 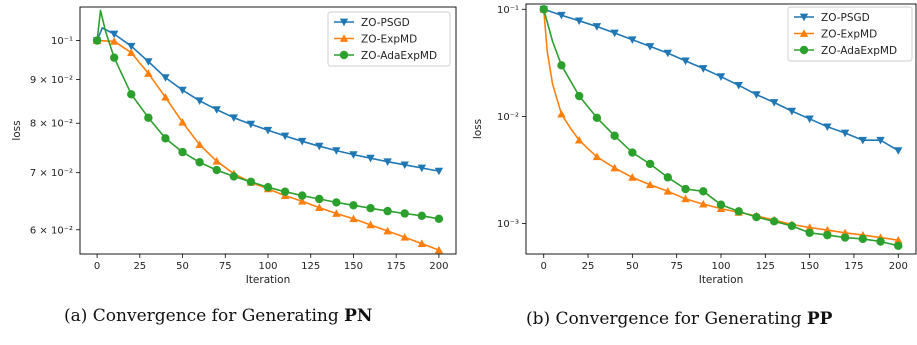 I want to click on legend-box, so click(x=850, y=34).